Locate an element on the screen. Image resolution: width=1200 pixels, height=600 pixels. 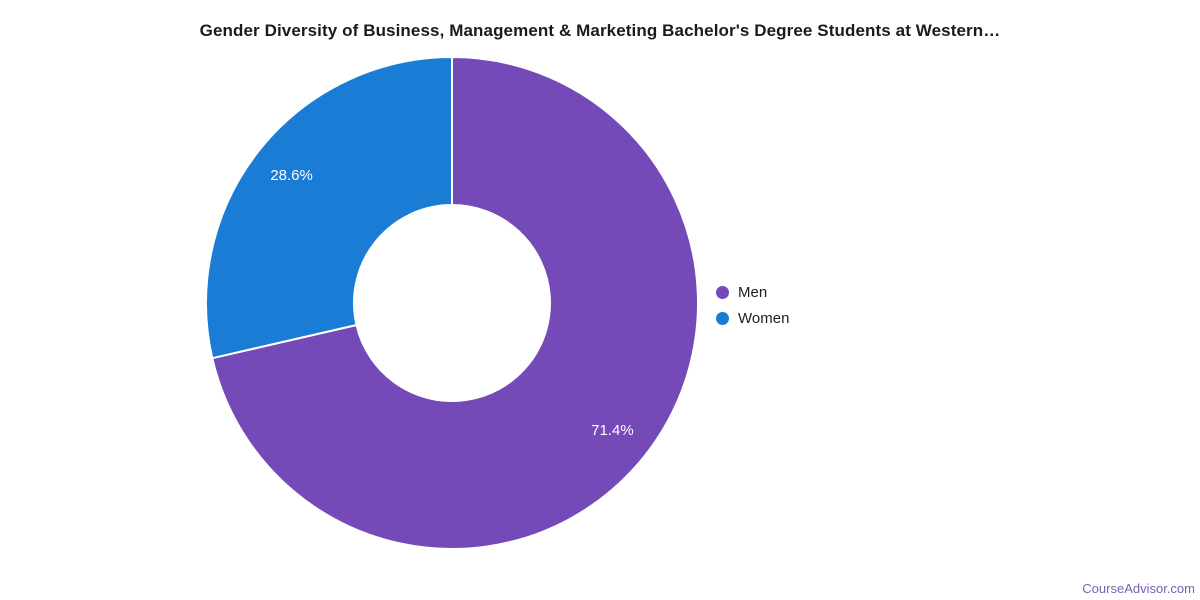
legend-item-women: Women is located at coordinates (752, 318).